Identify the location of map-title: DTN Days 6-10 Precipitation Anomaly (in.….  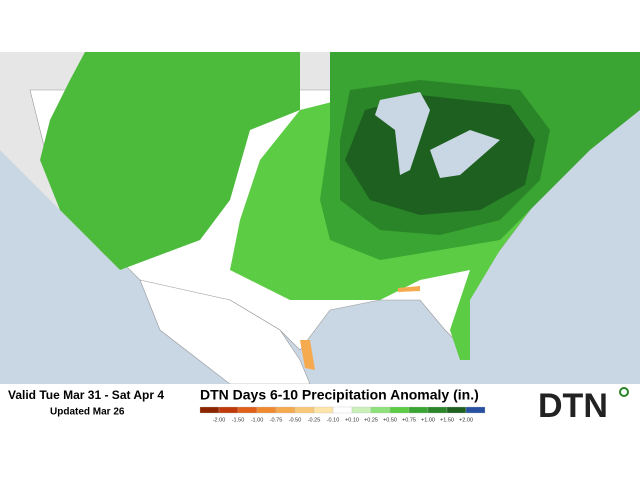
(339, 395).